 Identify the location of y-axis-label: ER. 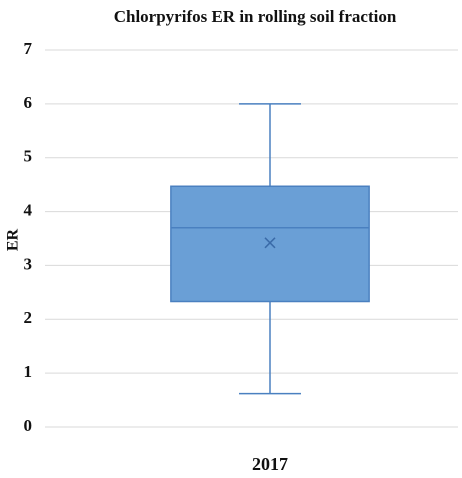
(13, 239).